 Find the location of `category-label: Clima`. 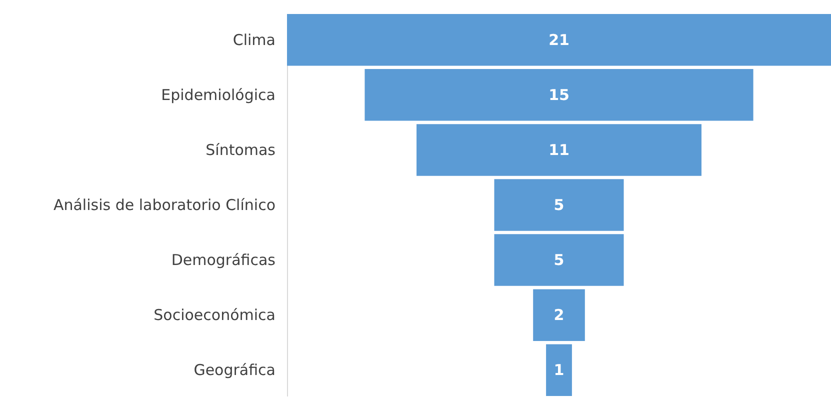

category-label: Clima is located at coordinates (254, 39).